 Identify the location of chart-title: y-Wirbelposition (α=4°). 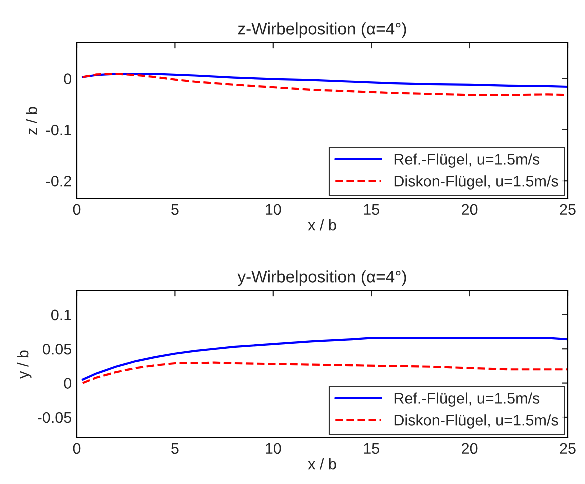
(322, 278).